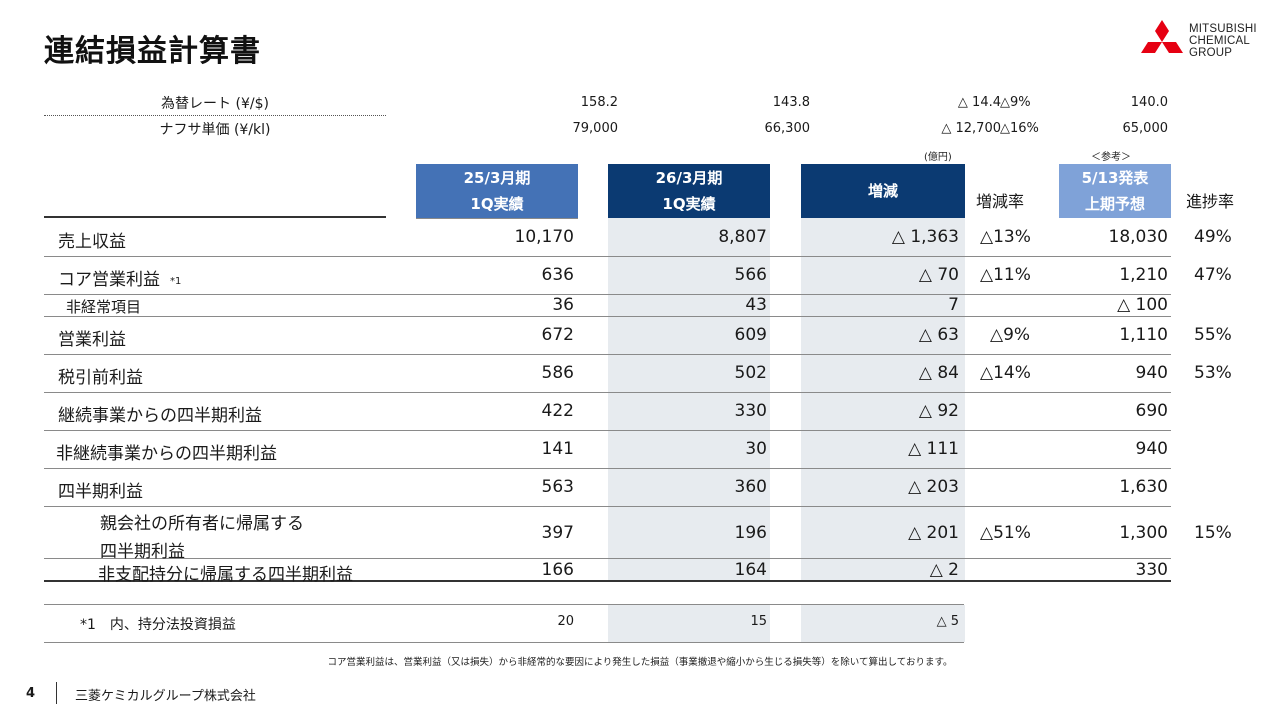 The height and width of the screenshot is (720, 1280). Describe the element at coordinates (165, 696) in the screenshot. I see `company-name: 三菱ケミカルグループ株式会社` at that location.